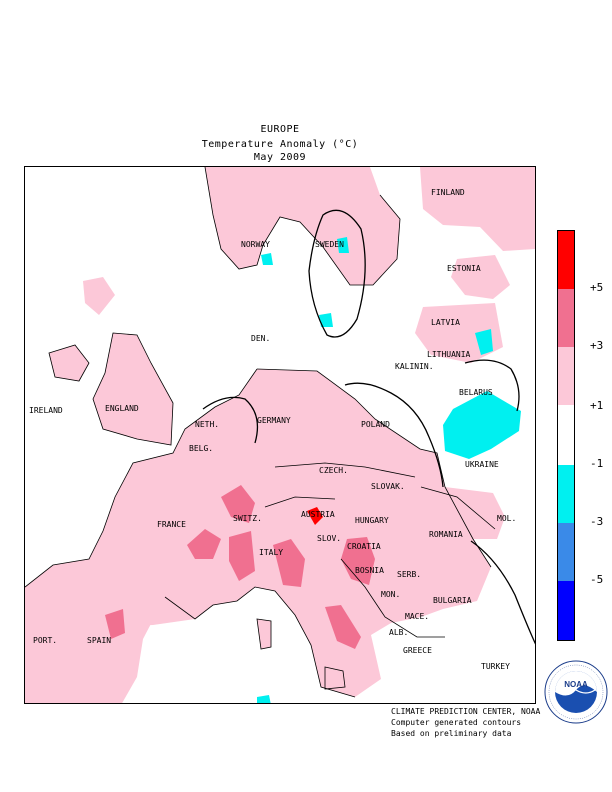 The width and height of the screenshot is (612, 792). I want to click on label-bosnia: BOSNIA, so click(369, 570).